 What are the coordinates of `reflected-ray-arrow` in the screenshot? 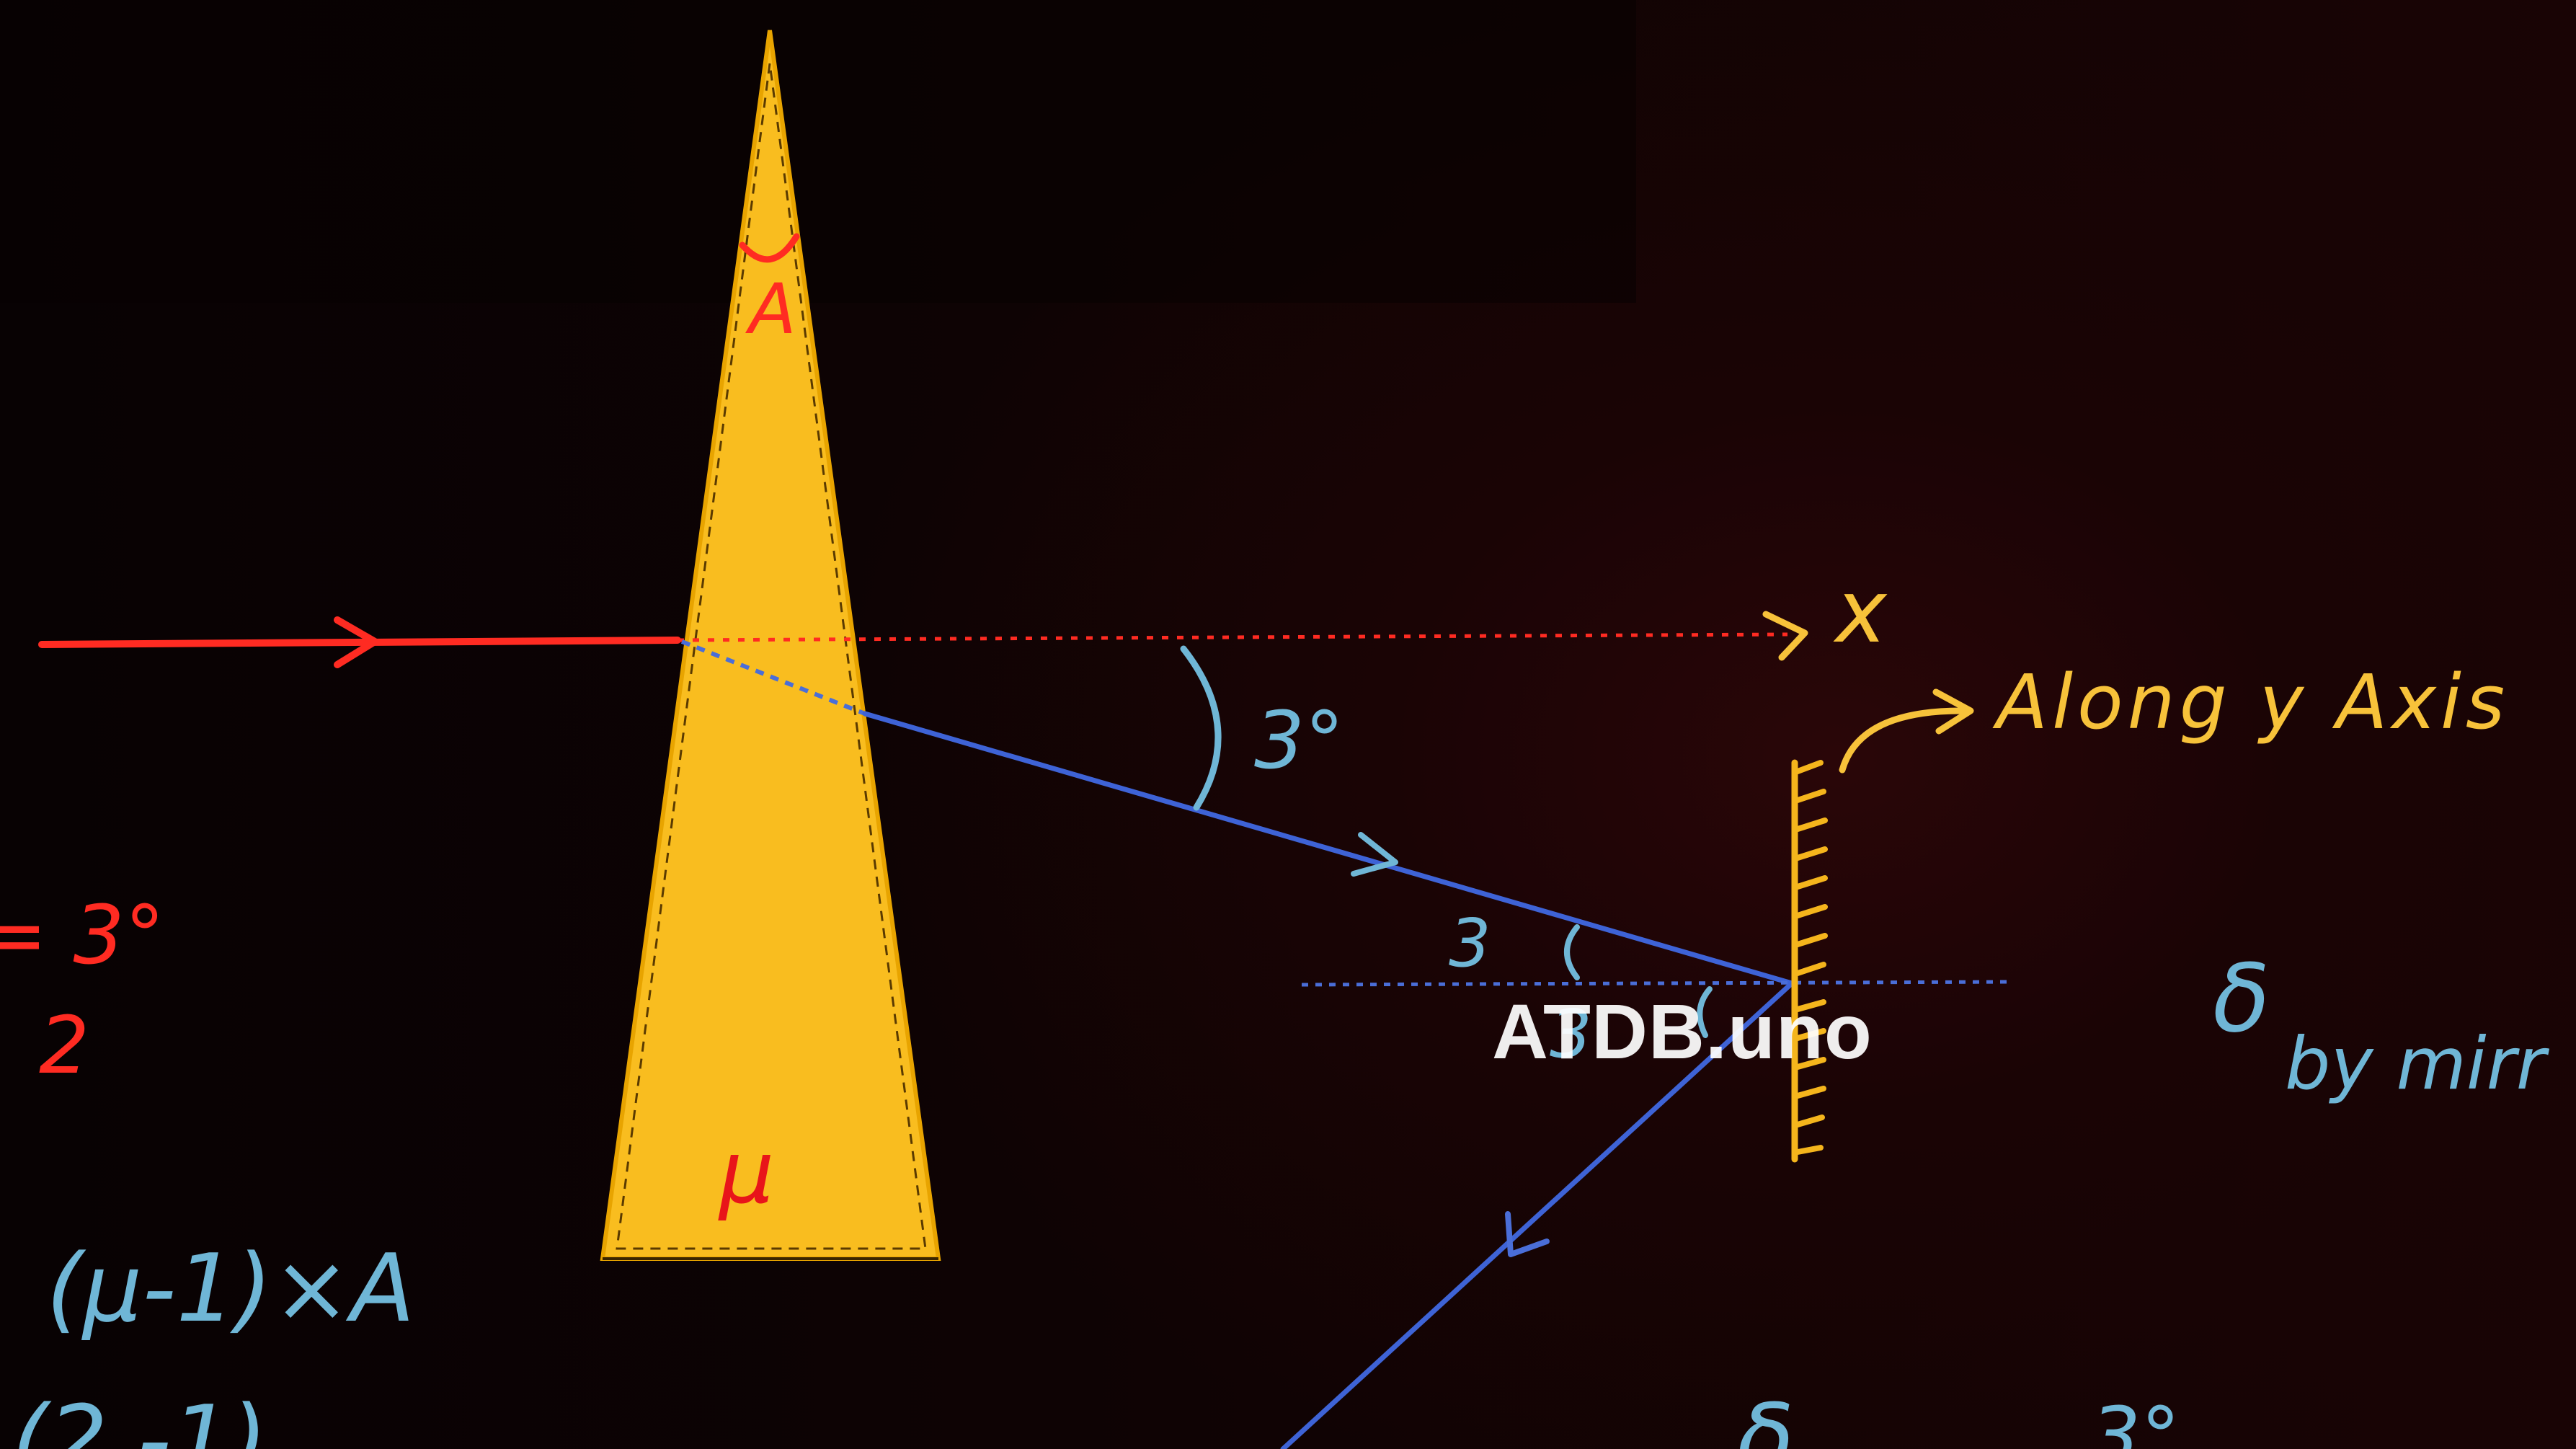 It's located at (1528, 1234).